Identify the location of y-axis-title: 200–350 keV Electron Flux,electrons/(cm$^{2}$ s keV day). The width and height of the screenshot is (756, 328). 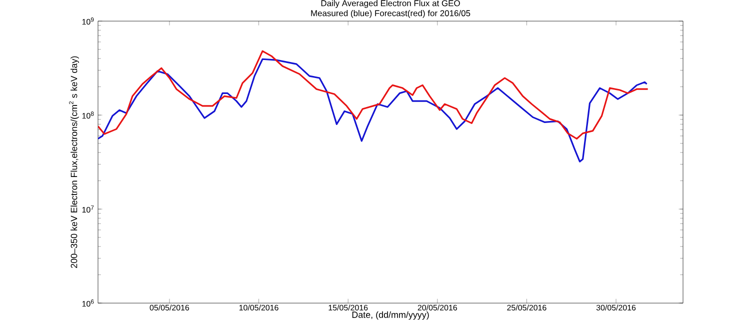
(74, 162).